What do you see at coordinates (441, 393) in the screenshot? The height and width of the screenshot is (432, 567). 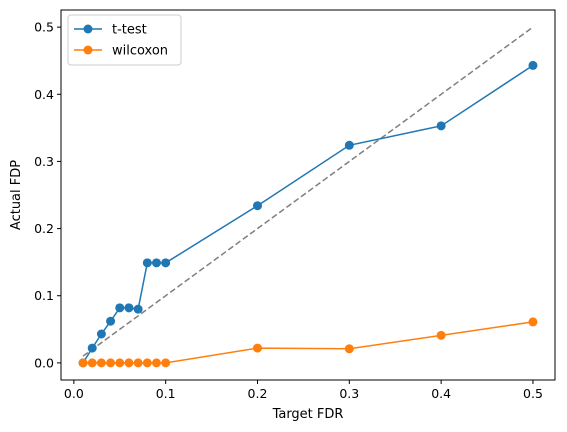 I see `x-tick-label: 0.4` at bounding box center [441, 393].